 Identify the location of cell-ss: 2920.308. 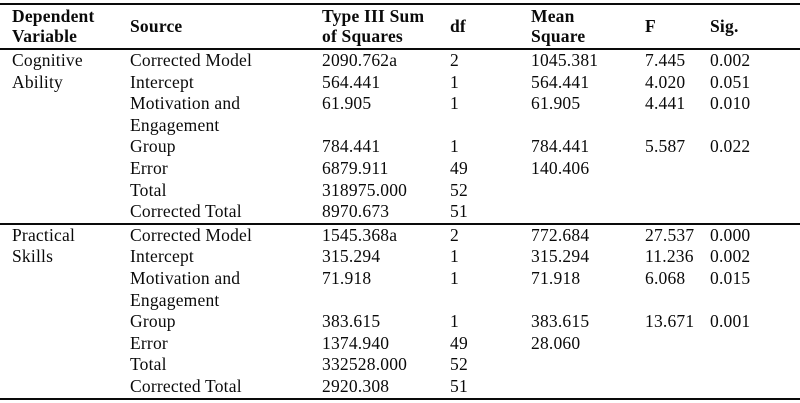
(356, 385).